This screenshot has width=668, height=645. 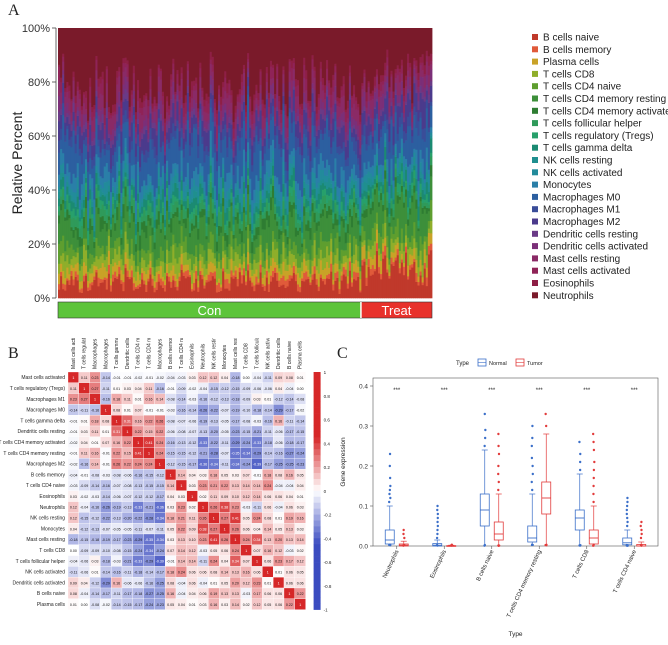 I want to click on heatmap-value: 0.27, so click(x=224, y=519).